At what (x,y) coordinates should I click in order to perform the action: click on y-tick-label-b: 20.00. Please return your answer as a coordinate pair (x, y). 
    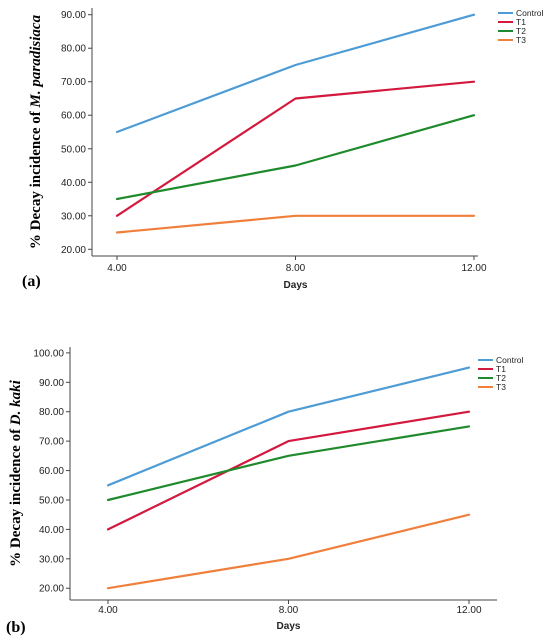
    Looking at the image, I should click on (51, 589).